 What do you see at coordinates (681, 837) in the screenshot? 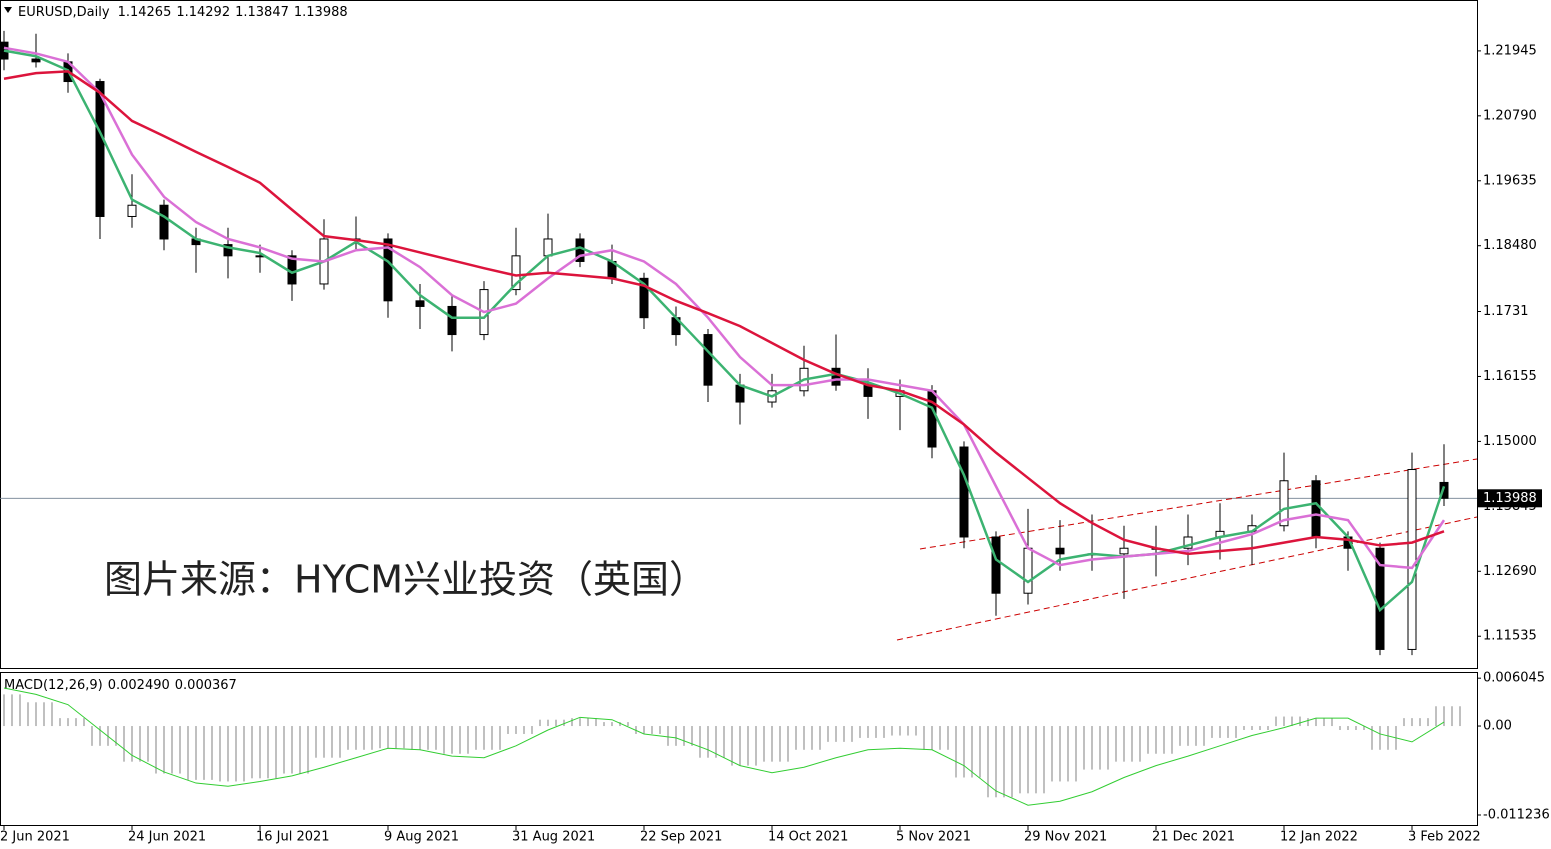
I see `x-tick-label: 22 Sep 2021` at bounding box center [681, 837].